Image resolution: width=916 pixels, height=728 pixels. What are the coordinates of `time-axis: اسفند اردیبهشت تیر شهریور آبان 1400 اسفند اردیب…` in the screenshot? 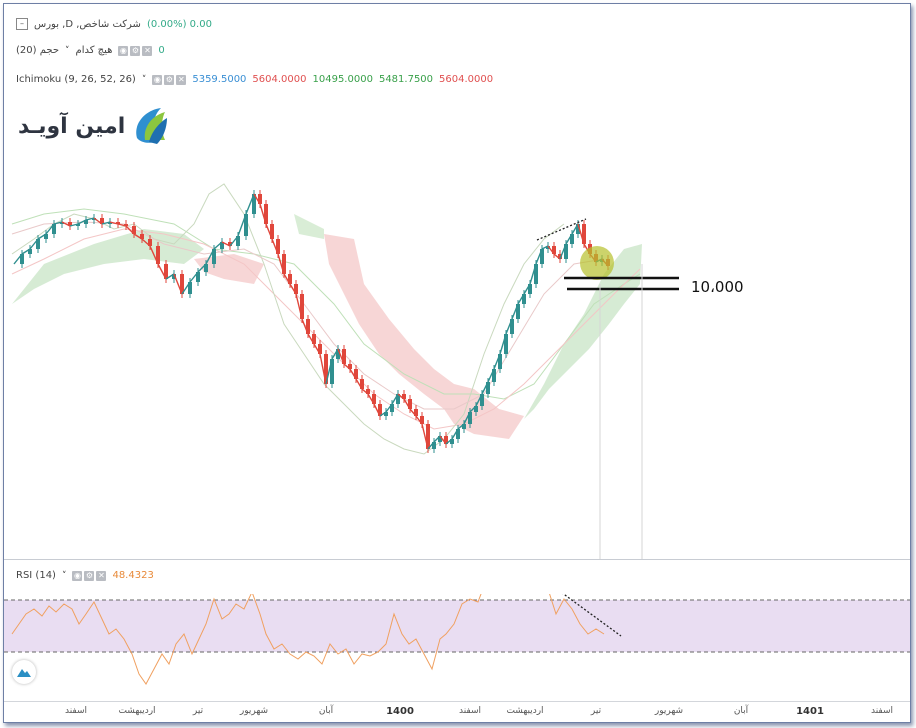 It's located at (457, 711).